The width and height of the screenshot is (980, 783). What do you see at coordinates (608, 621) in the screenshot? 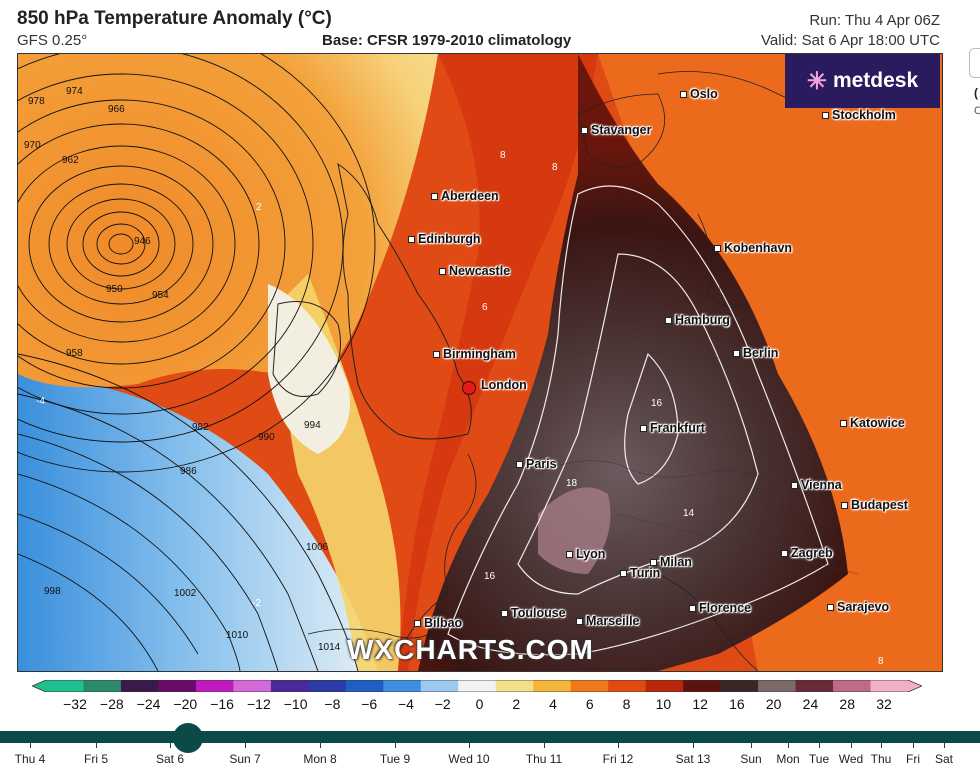
I see `city-label: Marseille` at bounding box center [608, 621].